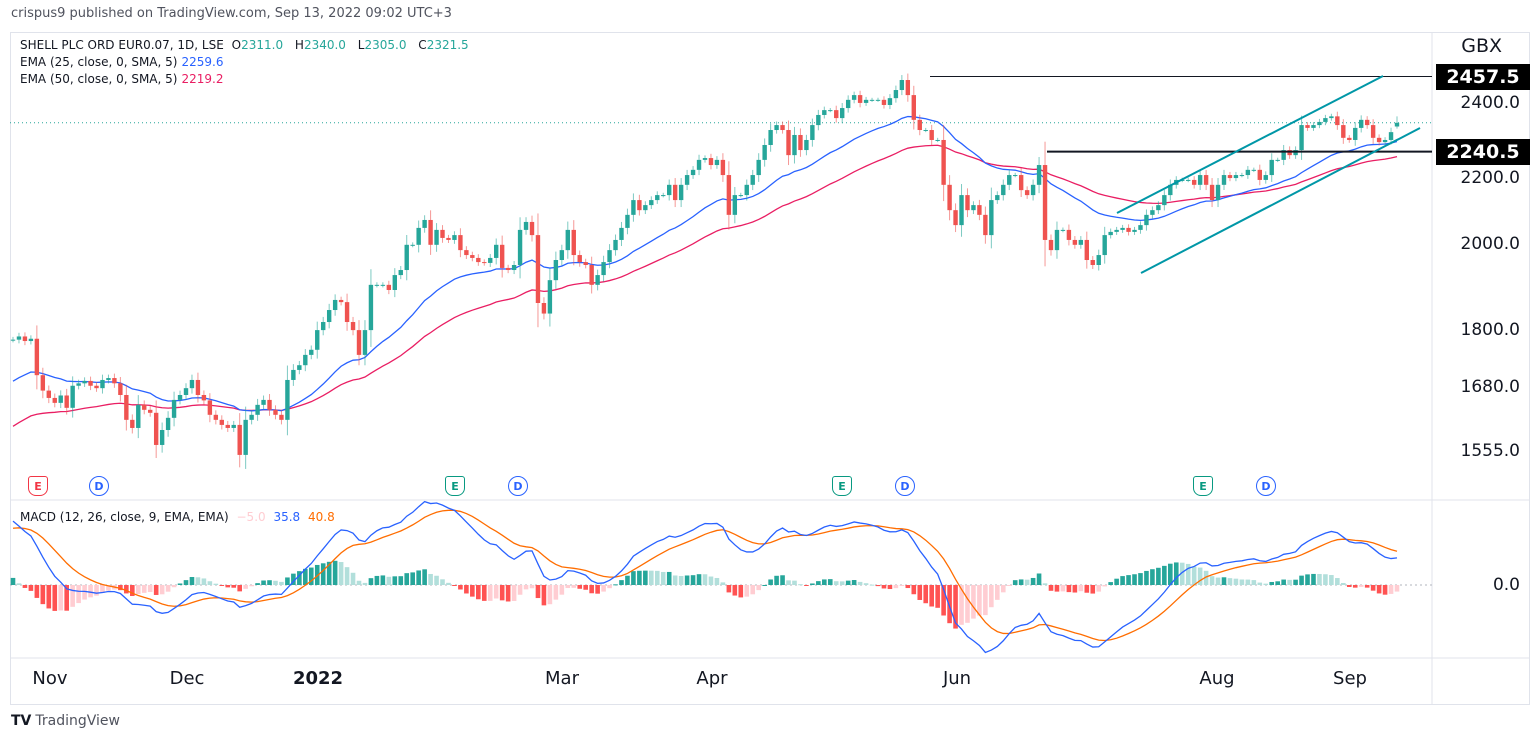  Describe the element at coordinates (65, 721) in the screenshot. I see `tradingview-logo: TV TradingView` at that location.